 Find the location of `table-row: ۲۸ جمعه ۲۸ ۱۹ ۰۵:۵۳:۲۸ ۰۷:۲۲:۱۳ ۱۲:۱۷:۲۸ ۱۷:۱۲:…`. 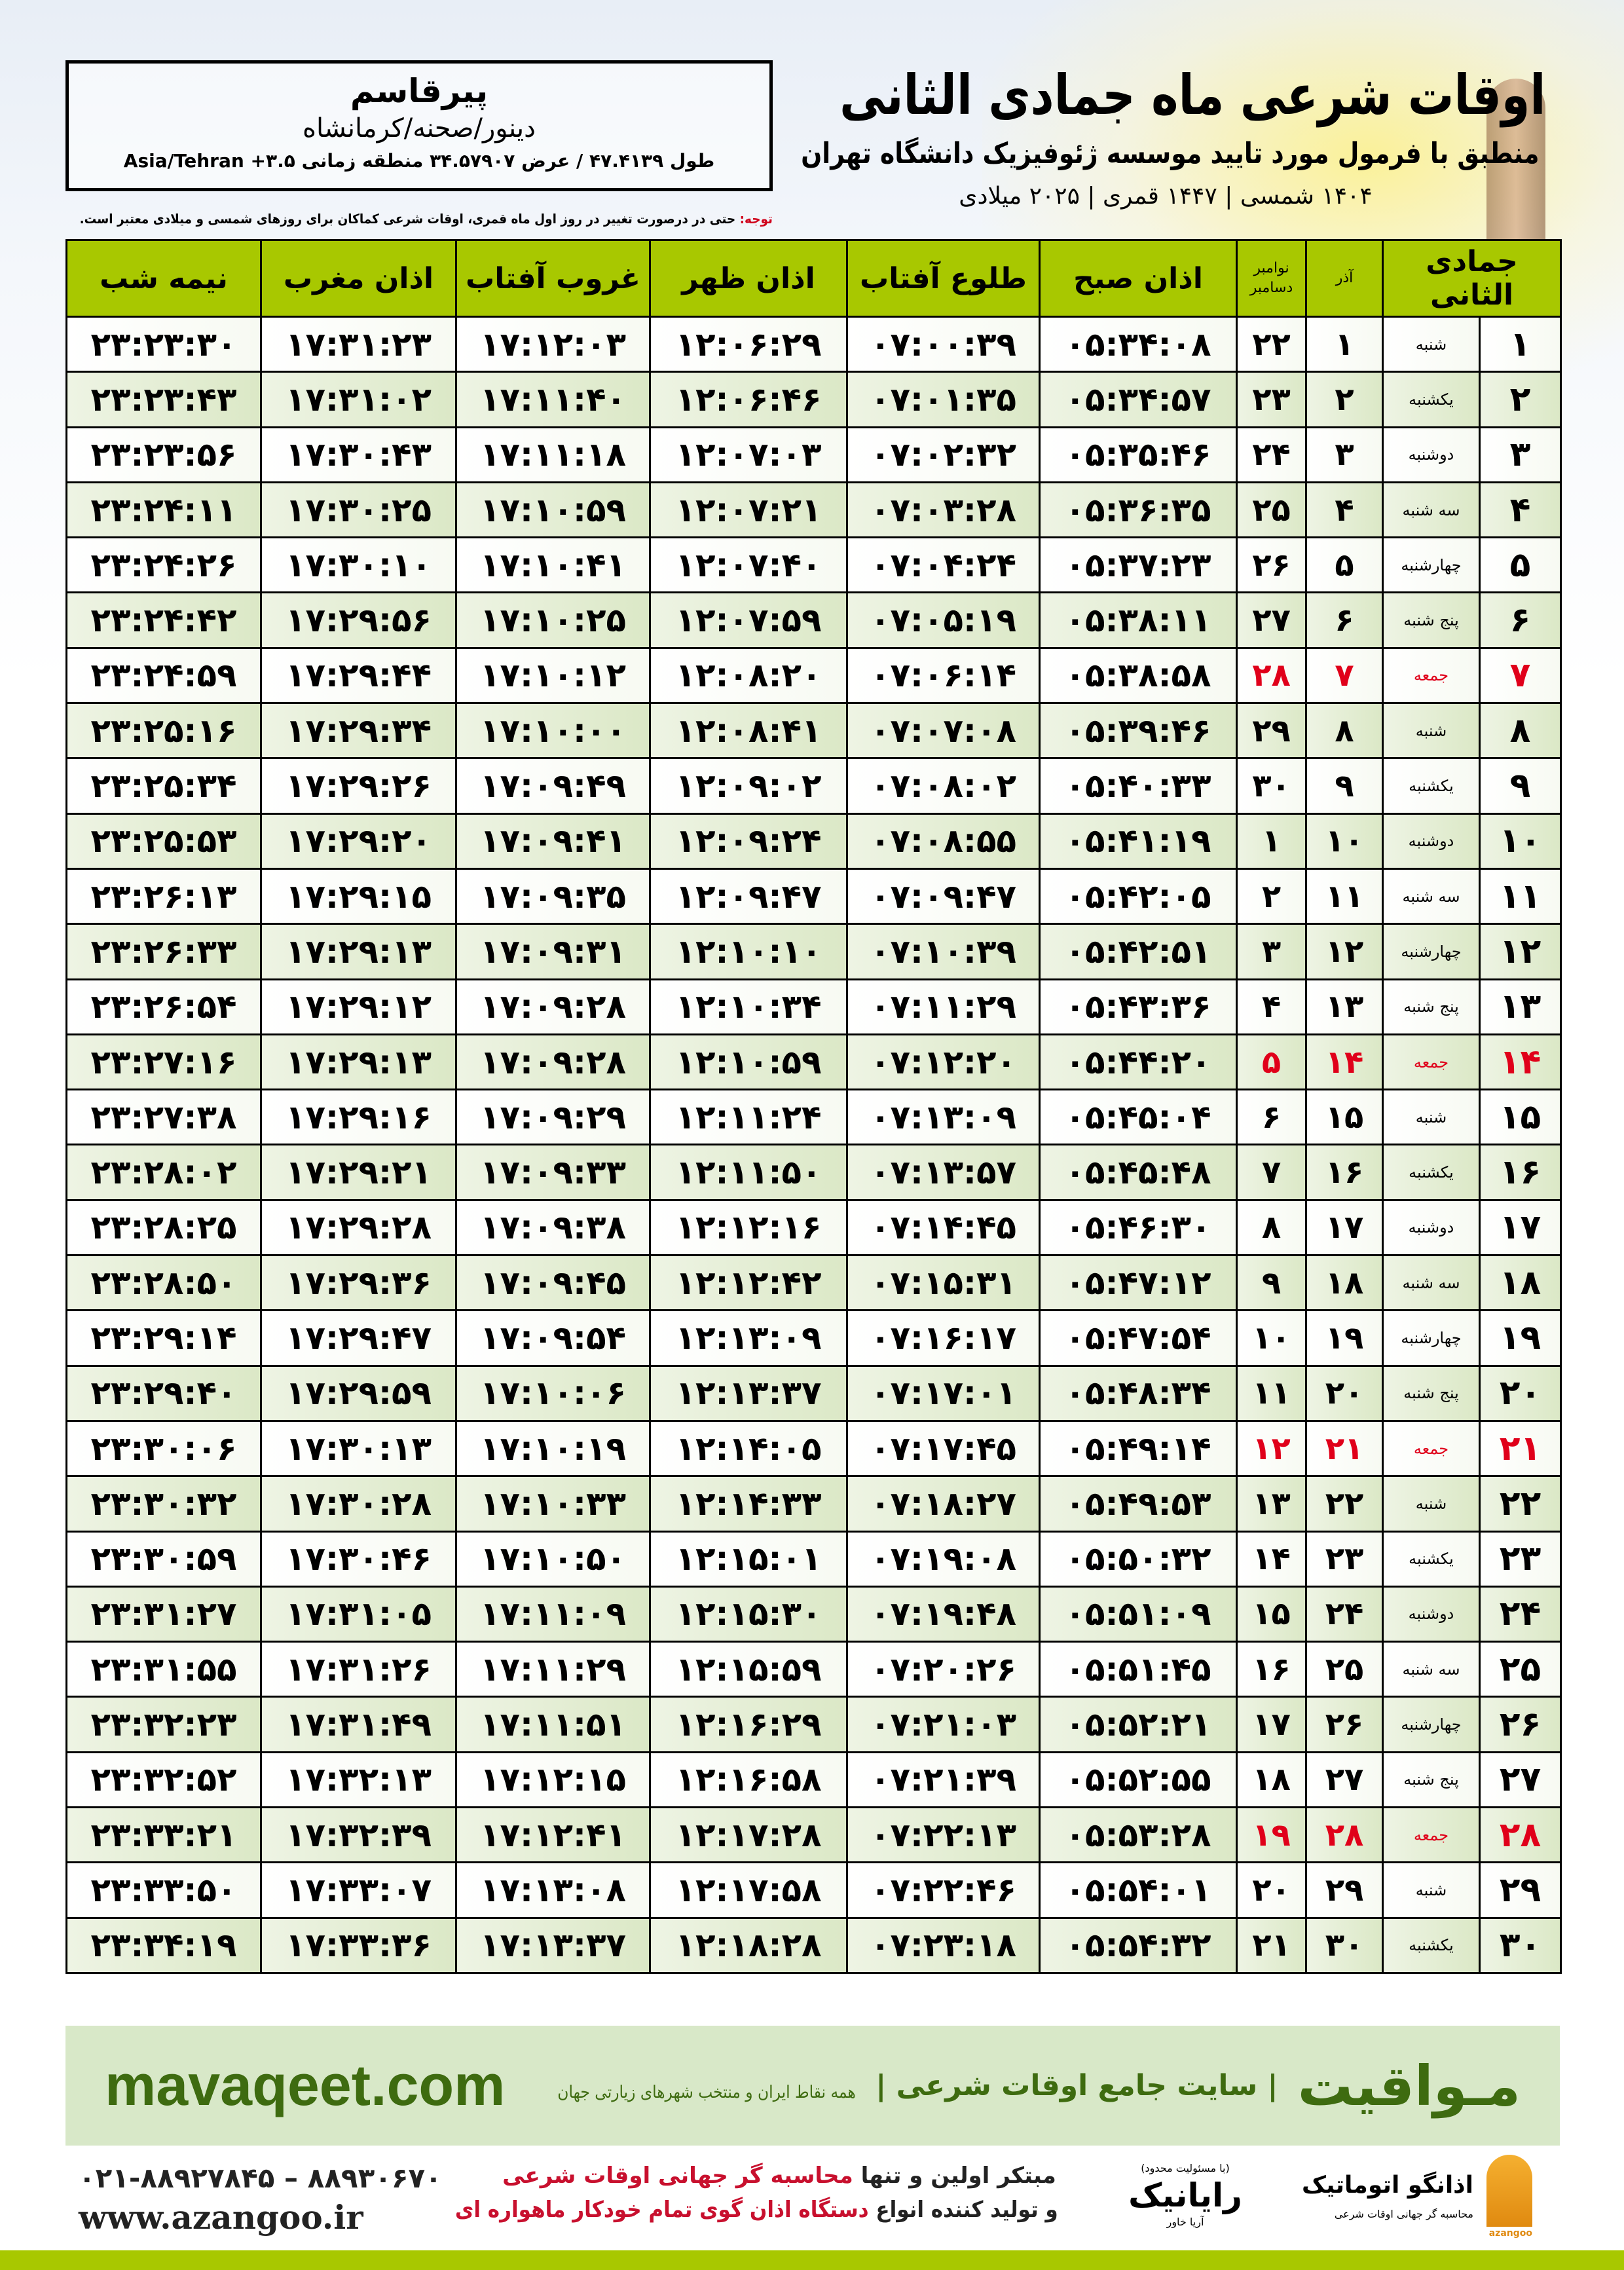

table-row: ۲۸ جمعه ۲۸ ۱۹ ۰۵:۵۳:۲۸ ۰۷:۲۲:۱۳ ۱۲:۱۷:۲۸ ۱۷:۱۲:… is located at coordinates (813, 1835).